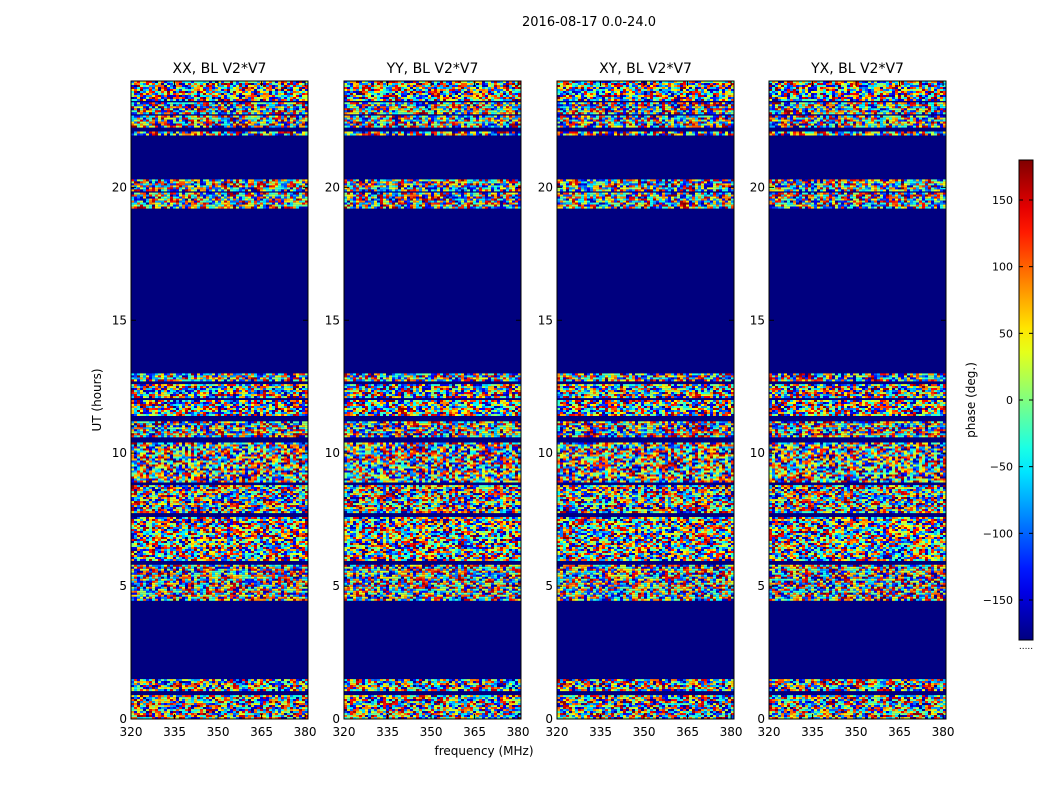 This screenshot has height=800, width=1050. I want to click on panel-title: YY, BL V2*V7, so click(432, 69).